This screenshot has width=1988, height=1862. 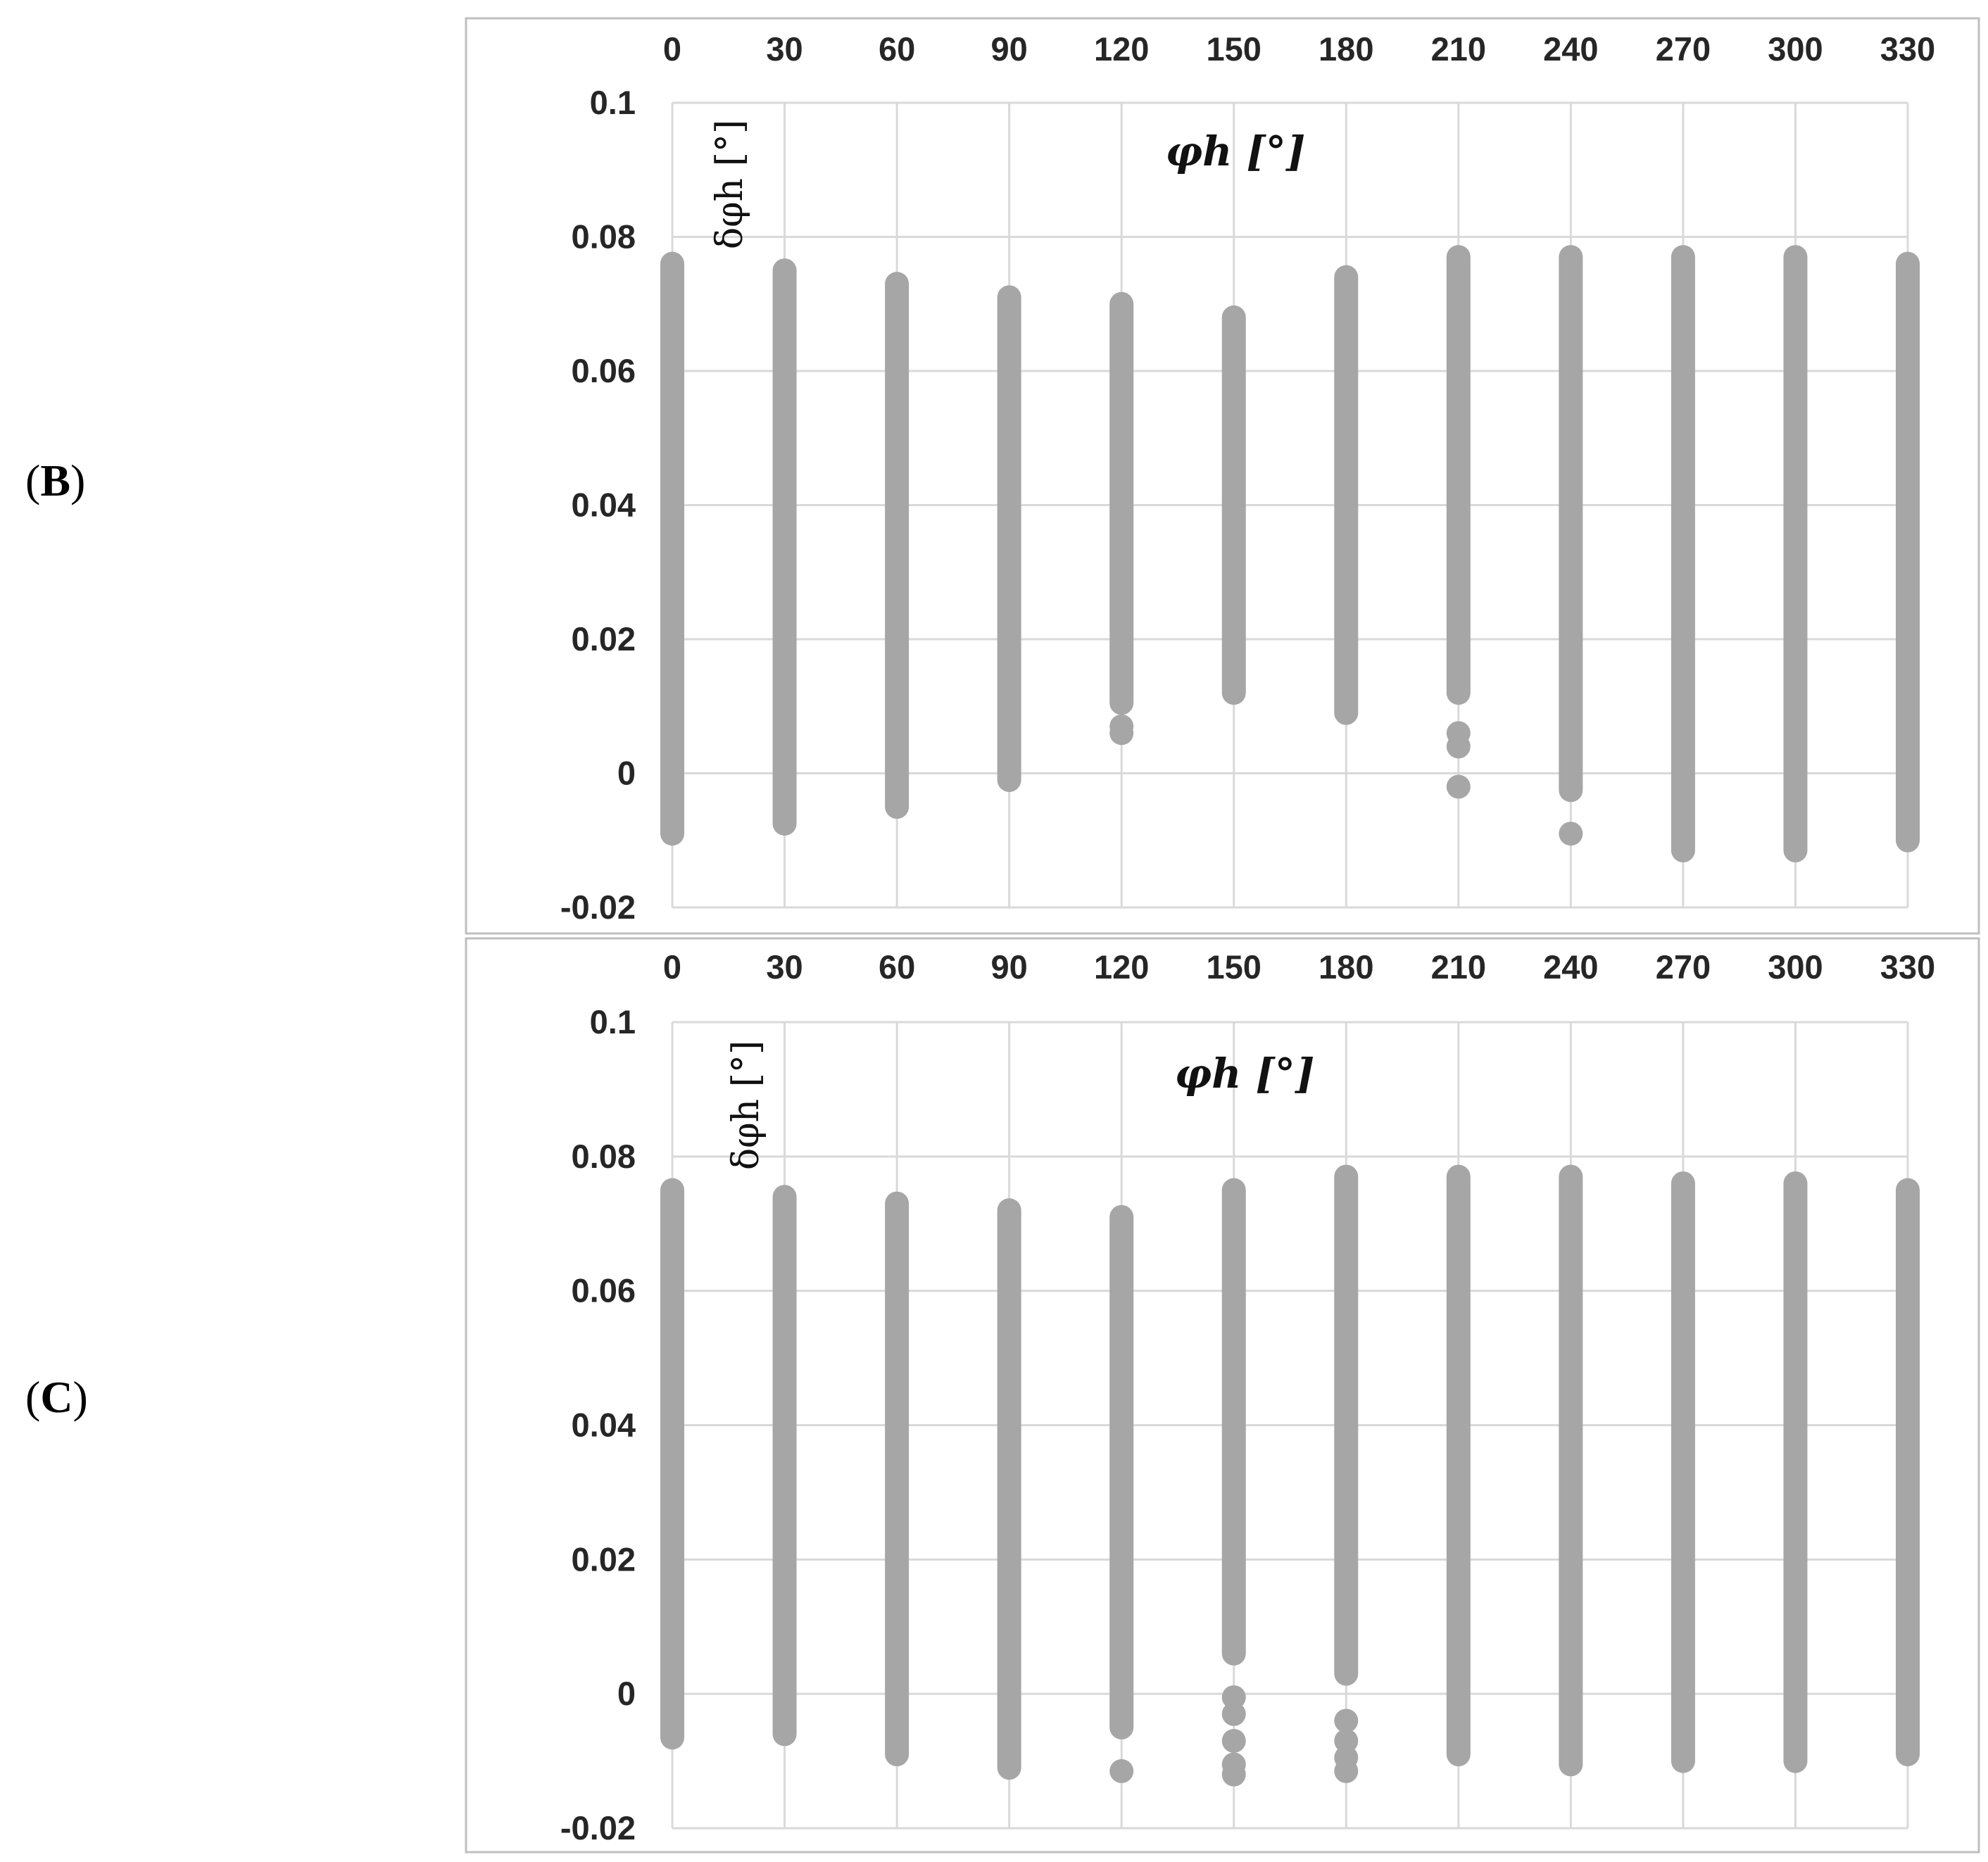 I want to click on y-tick-label-c-0: 0.1, so click(x=613, y=1021).